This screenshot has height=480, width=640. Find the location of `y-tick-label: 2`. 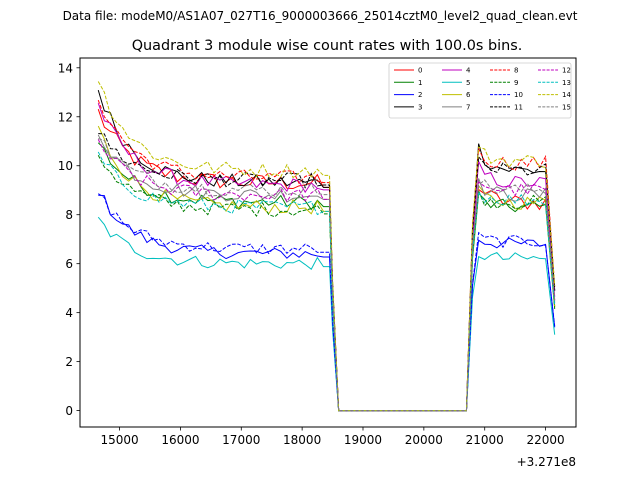

y-tick-label: 2 is located at coordinates (69, 362).